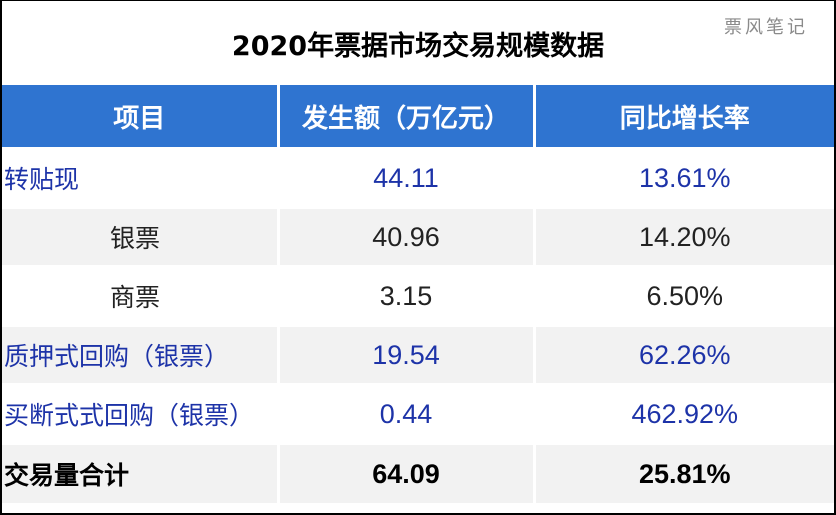 The width and height of the screenshot is (836, 515). What do you see at coordinates (406, 295) in the screenshot?
I see `row-amount-value: 3.15` at bounding box center [406, 295].